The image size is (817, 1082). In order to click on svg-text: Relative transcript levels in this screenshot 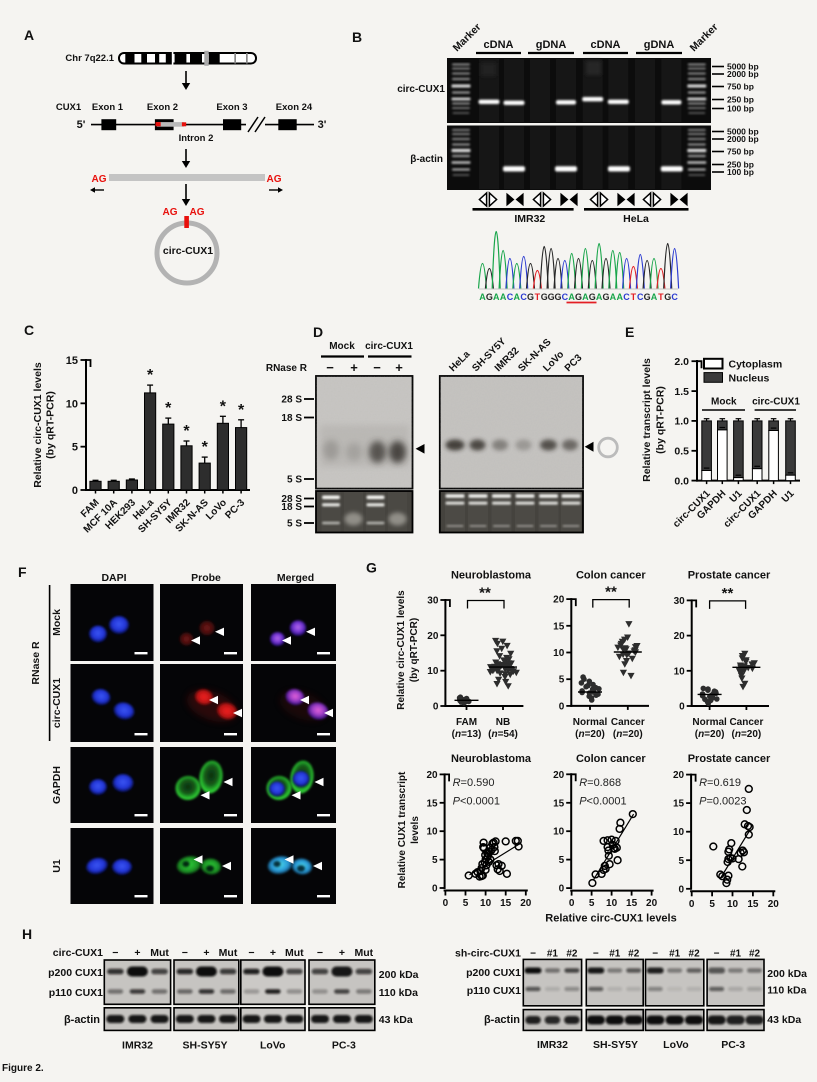, I will do `click(647, 420)`.